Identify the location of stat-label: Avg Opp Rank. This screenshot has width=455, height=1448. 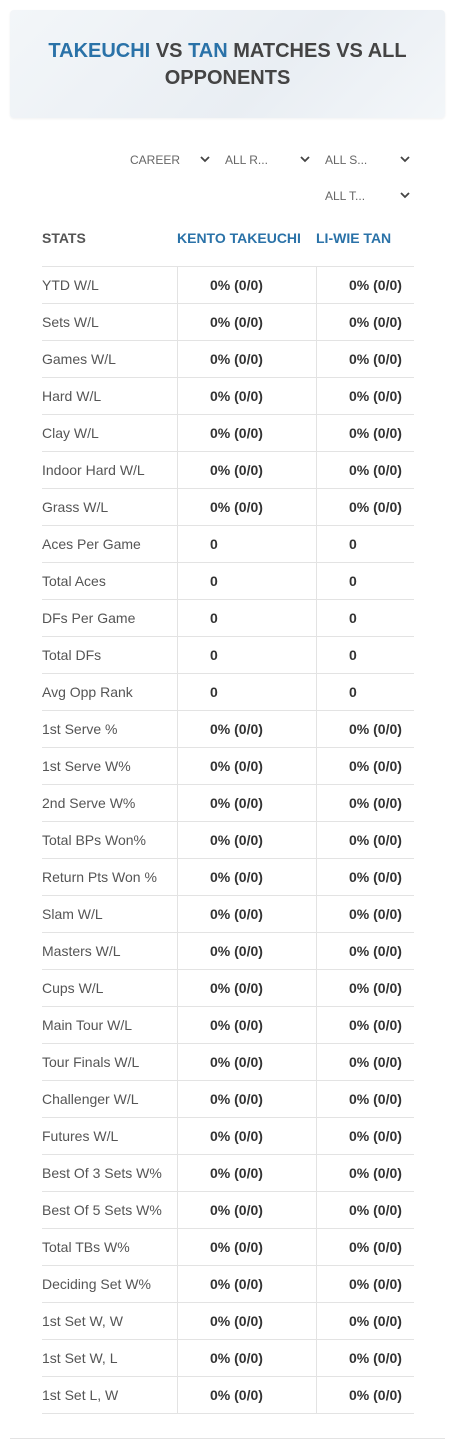
(87, 692).